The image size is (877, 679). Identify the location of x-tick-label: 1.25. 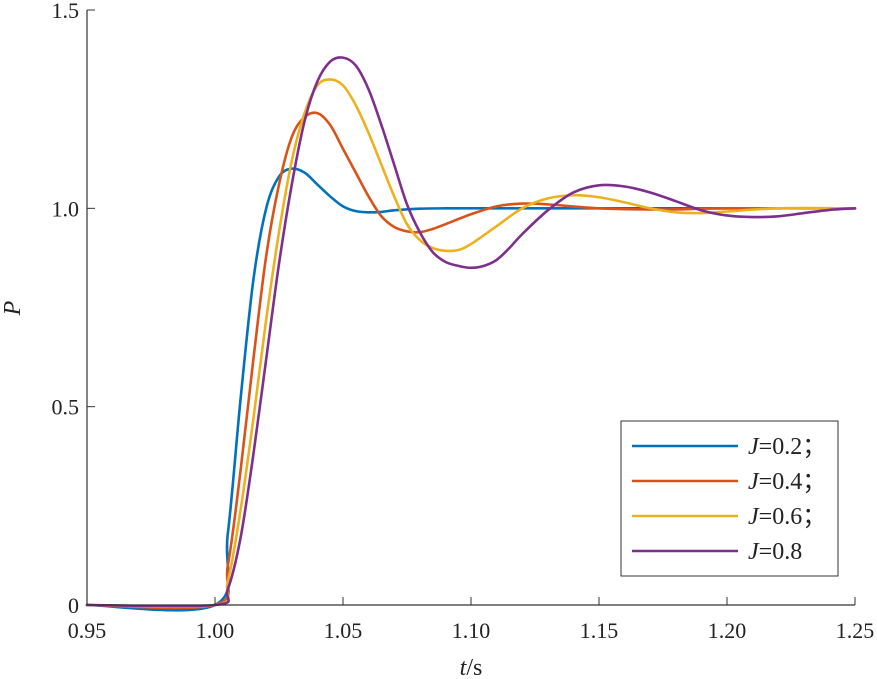
(855, 630).